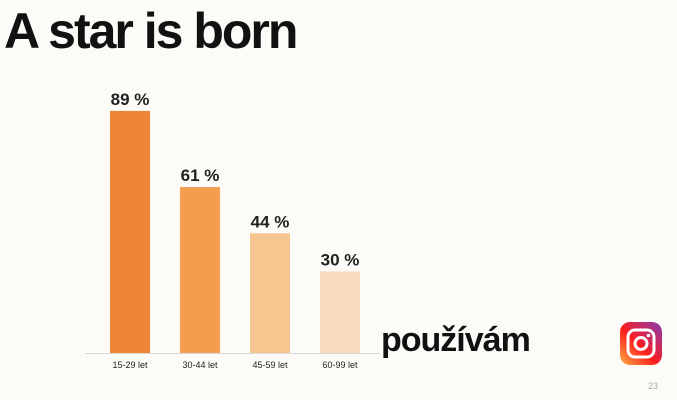 Image resolution: width=677 pixels, height=400 pixels. What do you see at coordinates (200, 365) in the screenshot?
I see `category-label: 30-44 let` at bounding box center [200, 365].